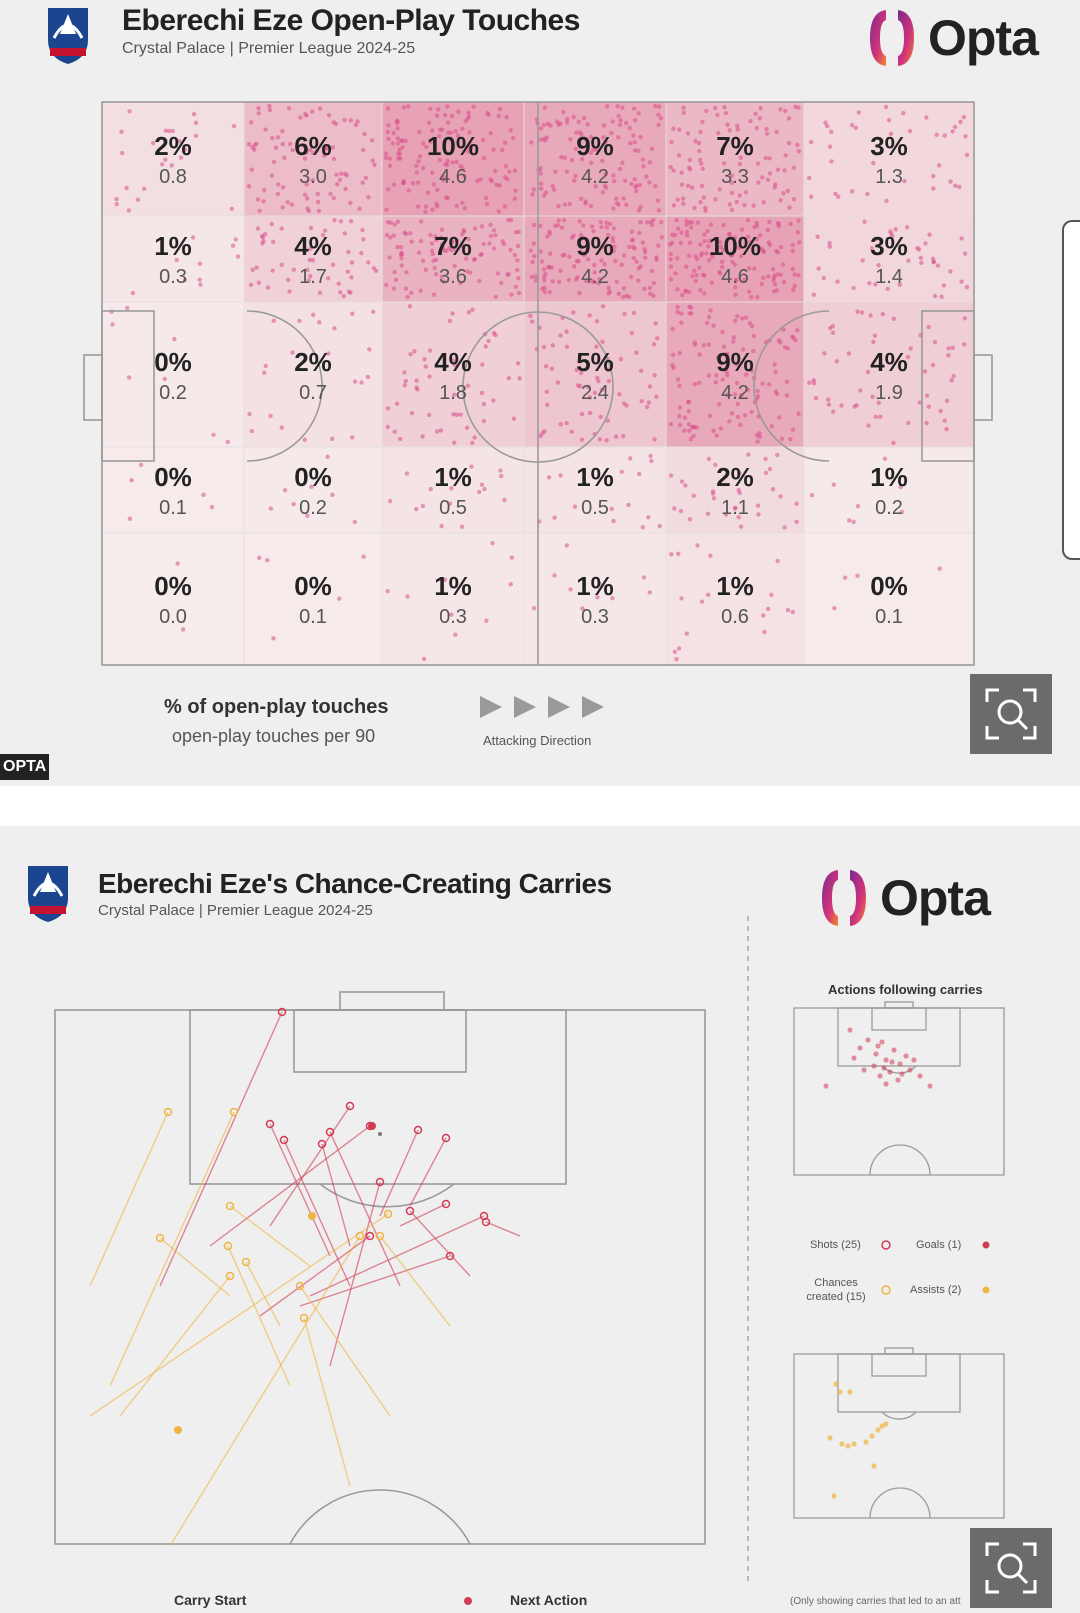 This screenshot has height=1613, width=1080. I want to click on heatmap-cell-percent: 3%, so click(889, 246).